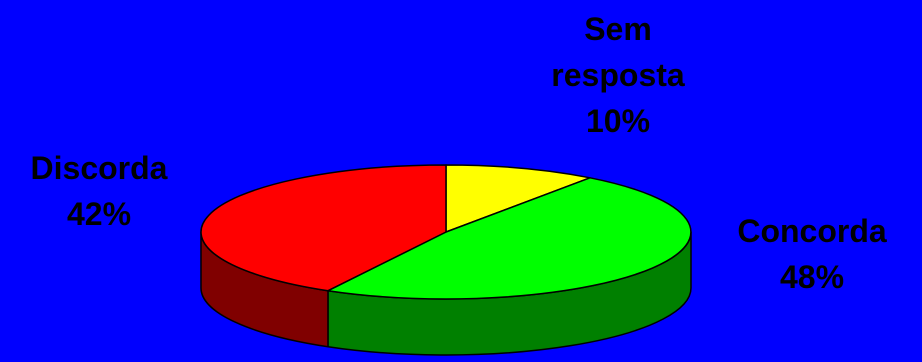 Image resolution: width=922 pixels, height=362 pixels. What do you see at coordinates (812, 254) in the screenshot?
I see `label-concorda: Concorda 48%` at bounding box center [812, 254].